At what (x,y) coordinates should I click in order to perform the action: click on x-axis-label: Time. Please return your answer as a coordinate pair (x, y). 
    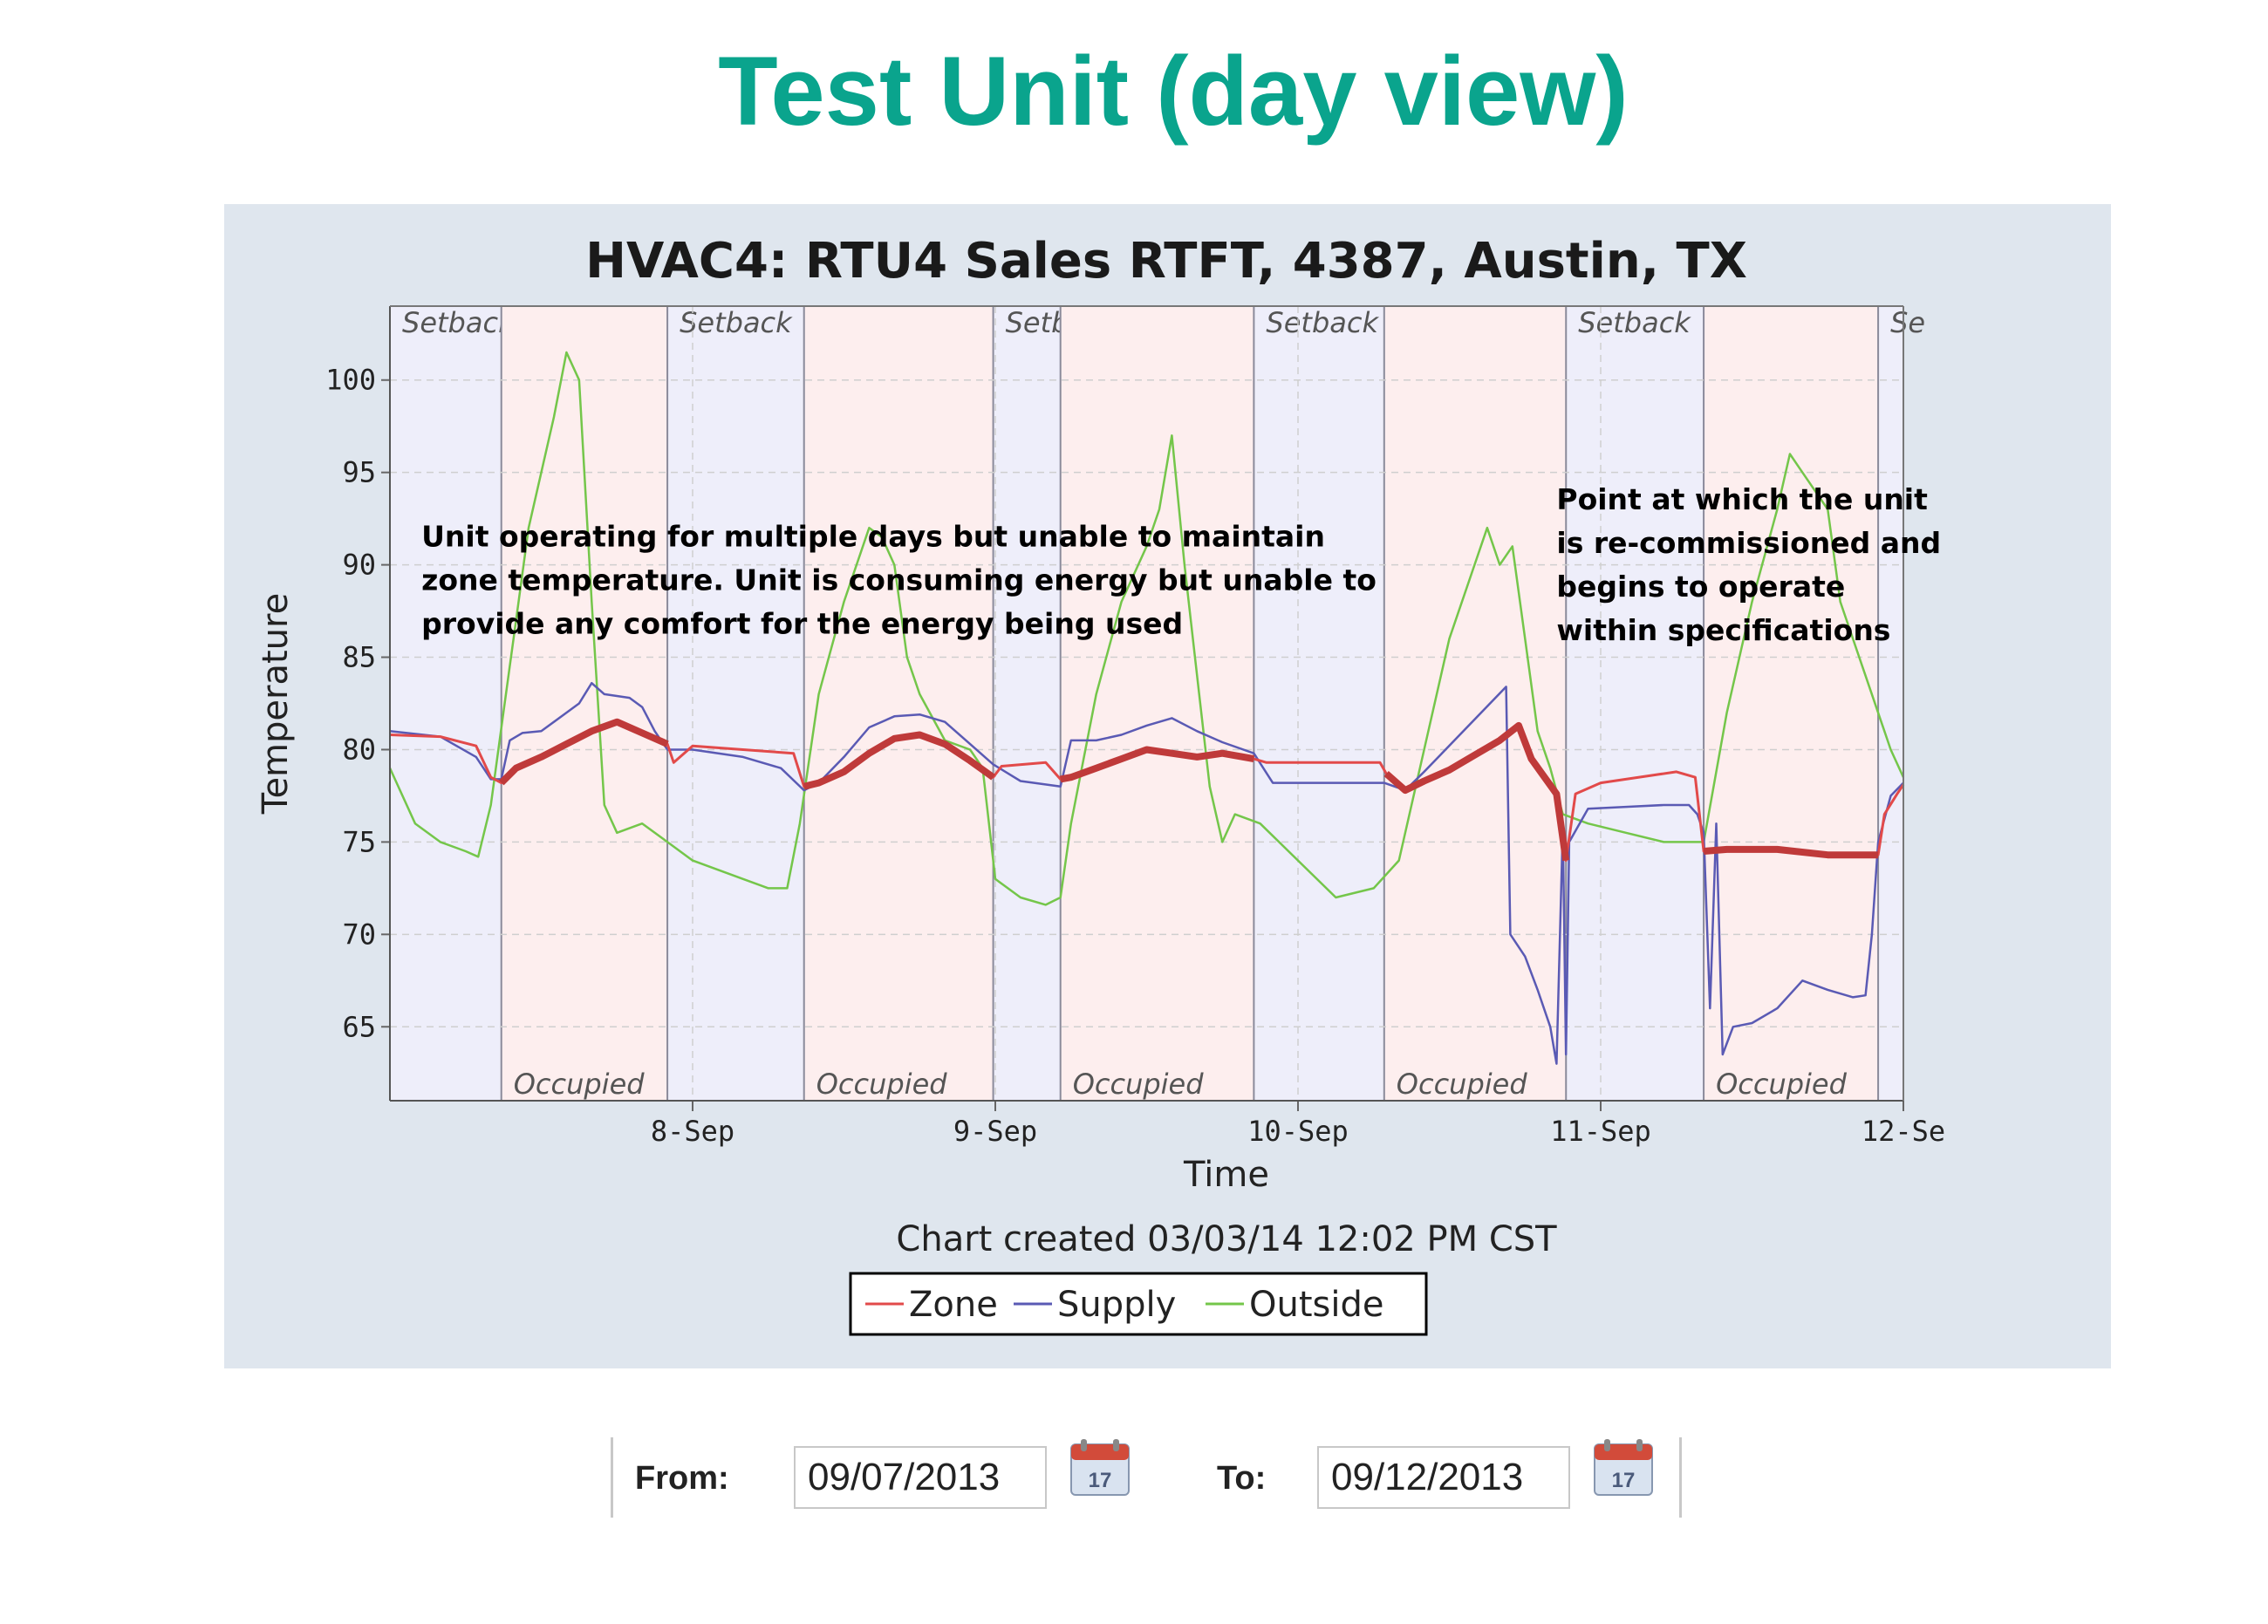
    Looking at the image, I should click on (1226, 1175).